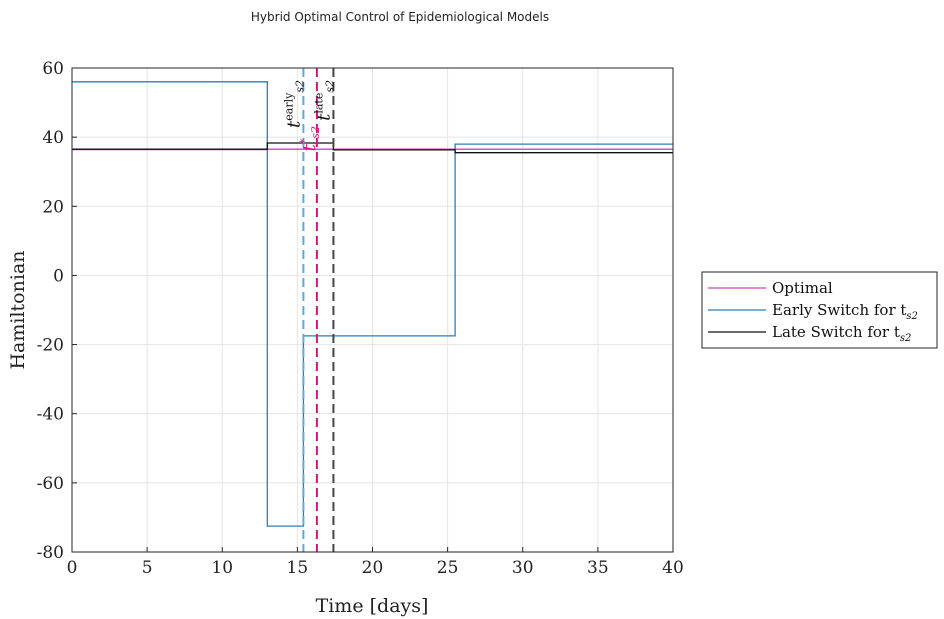 The height and width of the screenshot is (619, 944). I want to click on switch-time-label-2: tlates2, so click(324, 100).